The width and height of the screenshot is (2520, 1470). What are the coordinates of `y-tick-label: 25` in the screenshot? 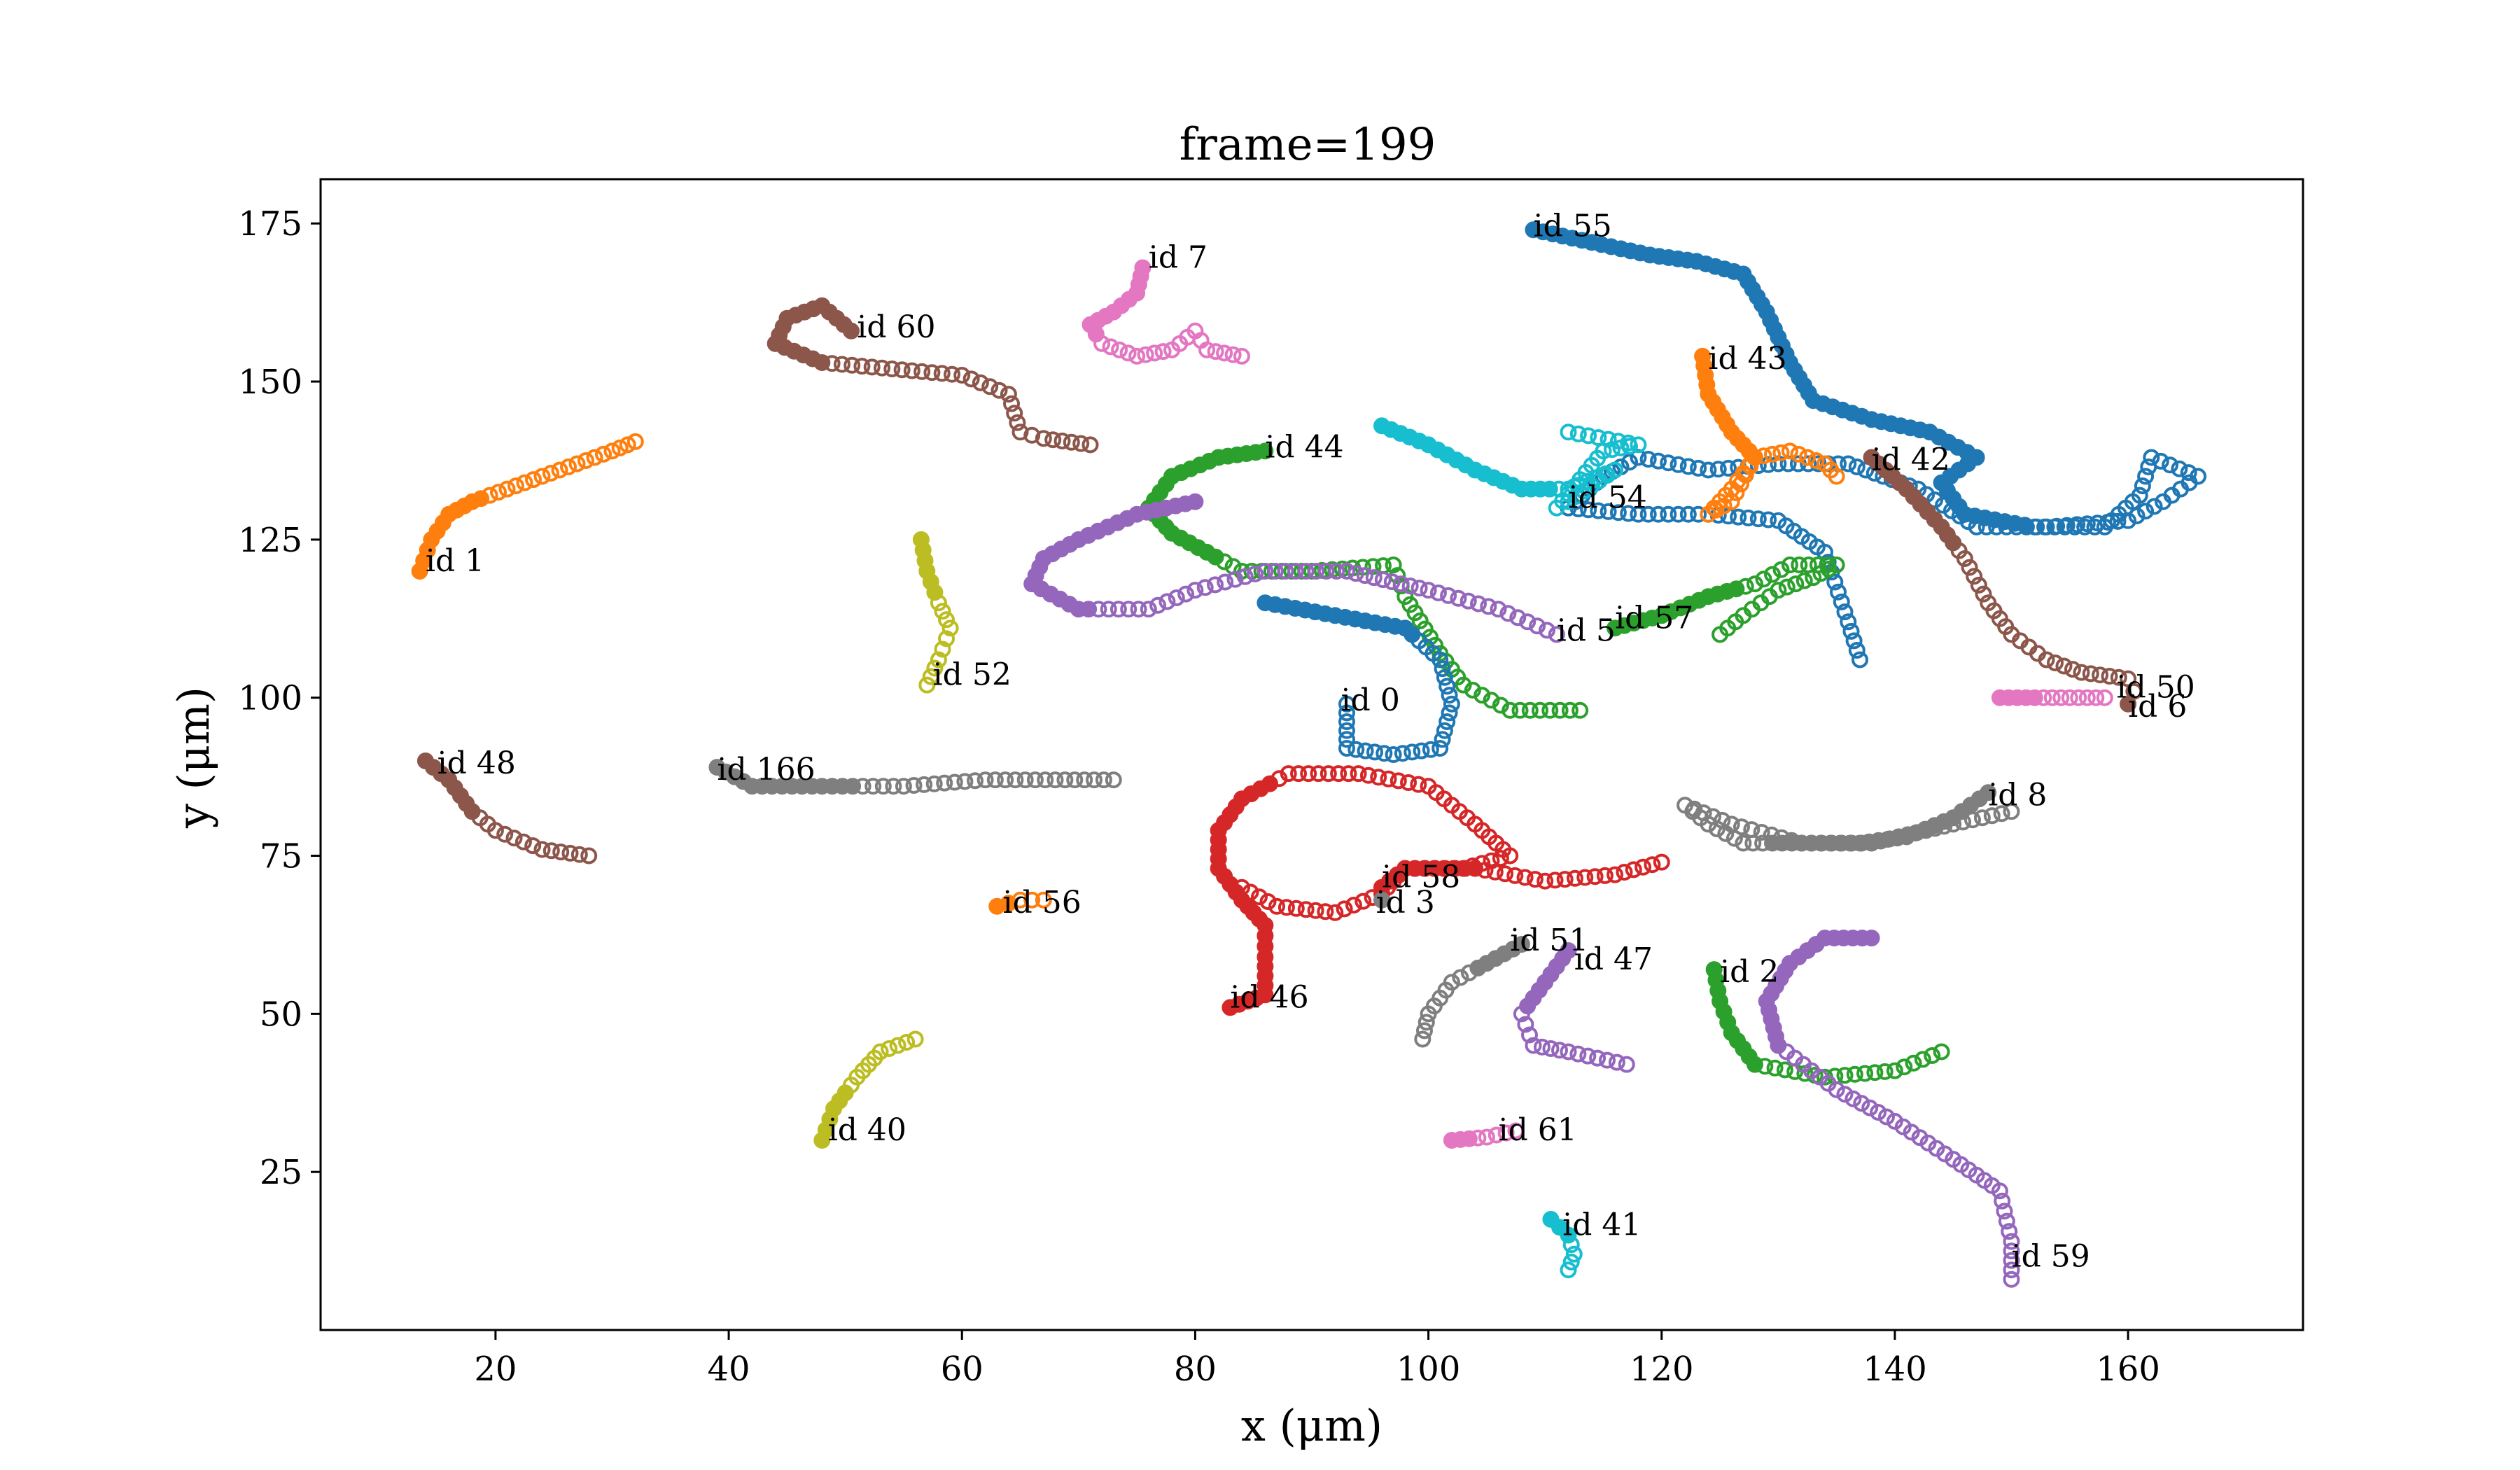 It's located at (281, 1172).